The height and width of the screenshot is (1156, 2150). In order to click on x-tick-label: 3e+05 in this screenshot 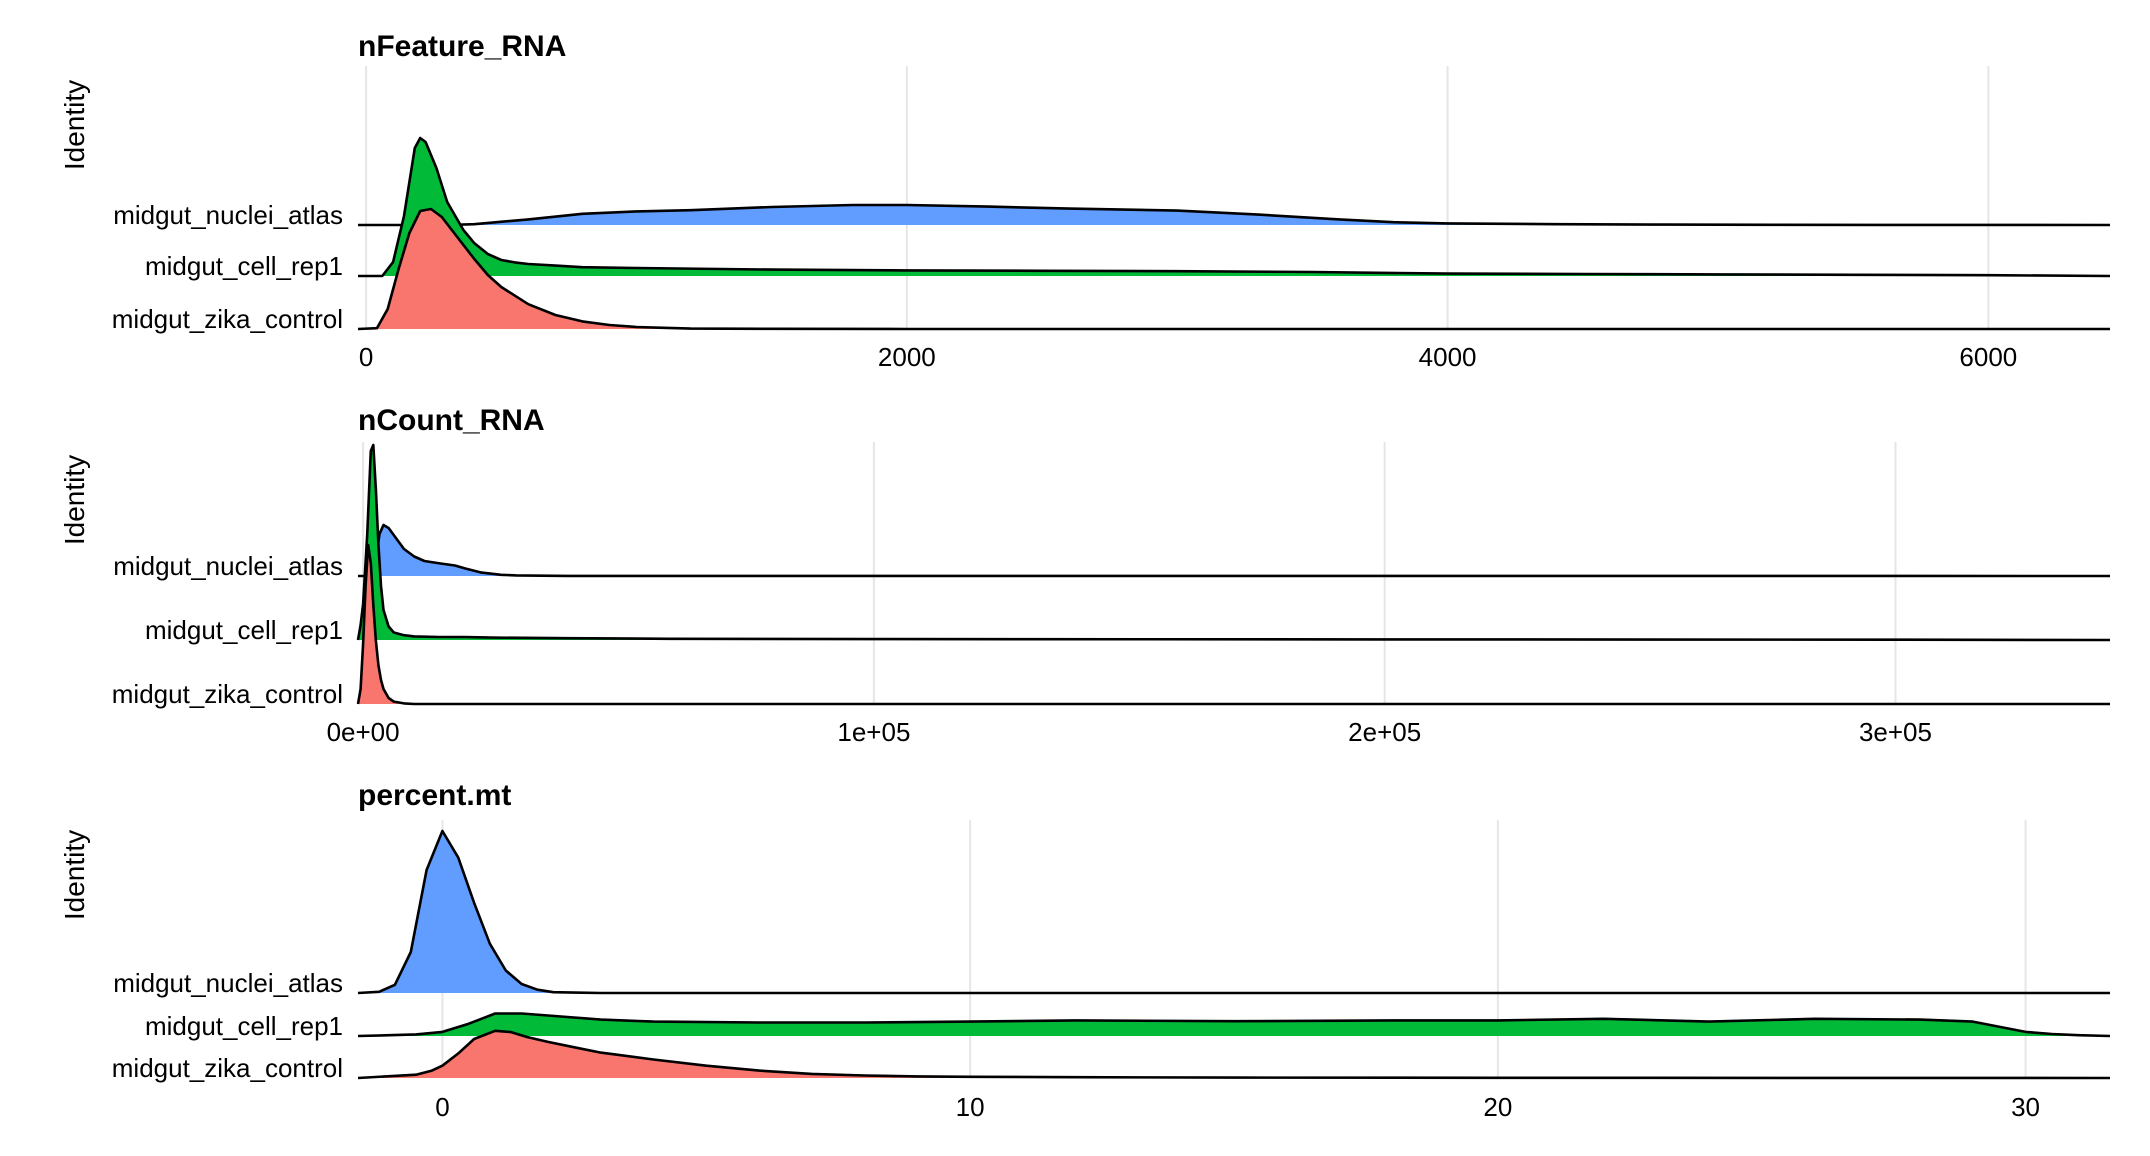, I will do `click(1895, 732)`.